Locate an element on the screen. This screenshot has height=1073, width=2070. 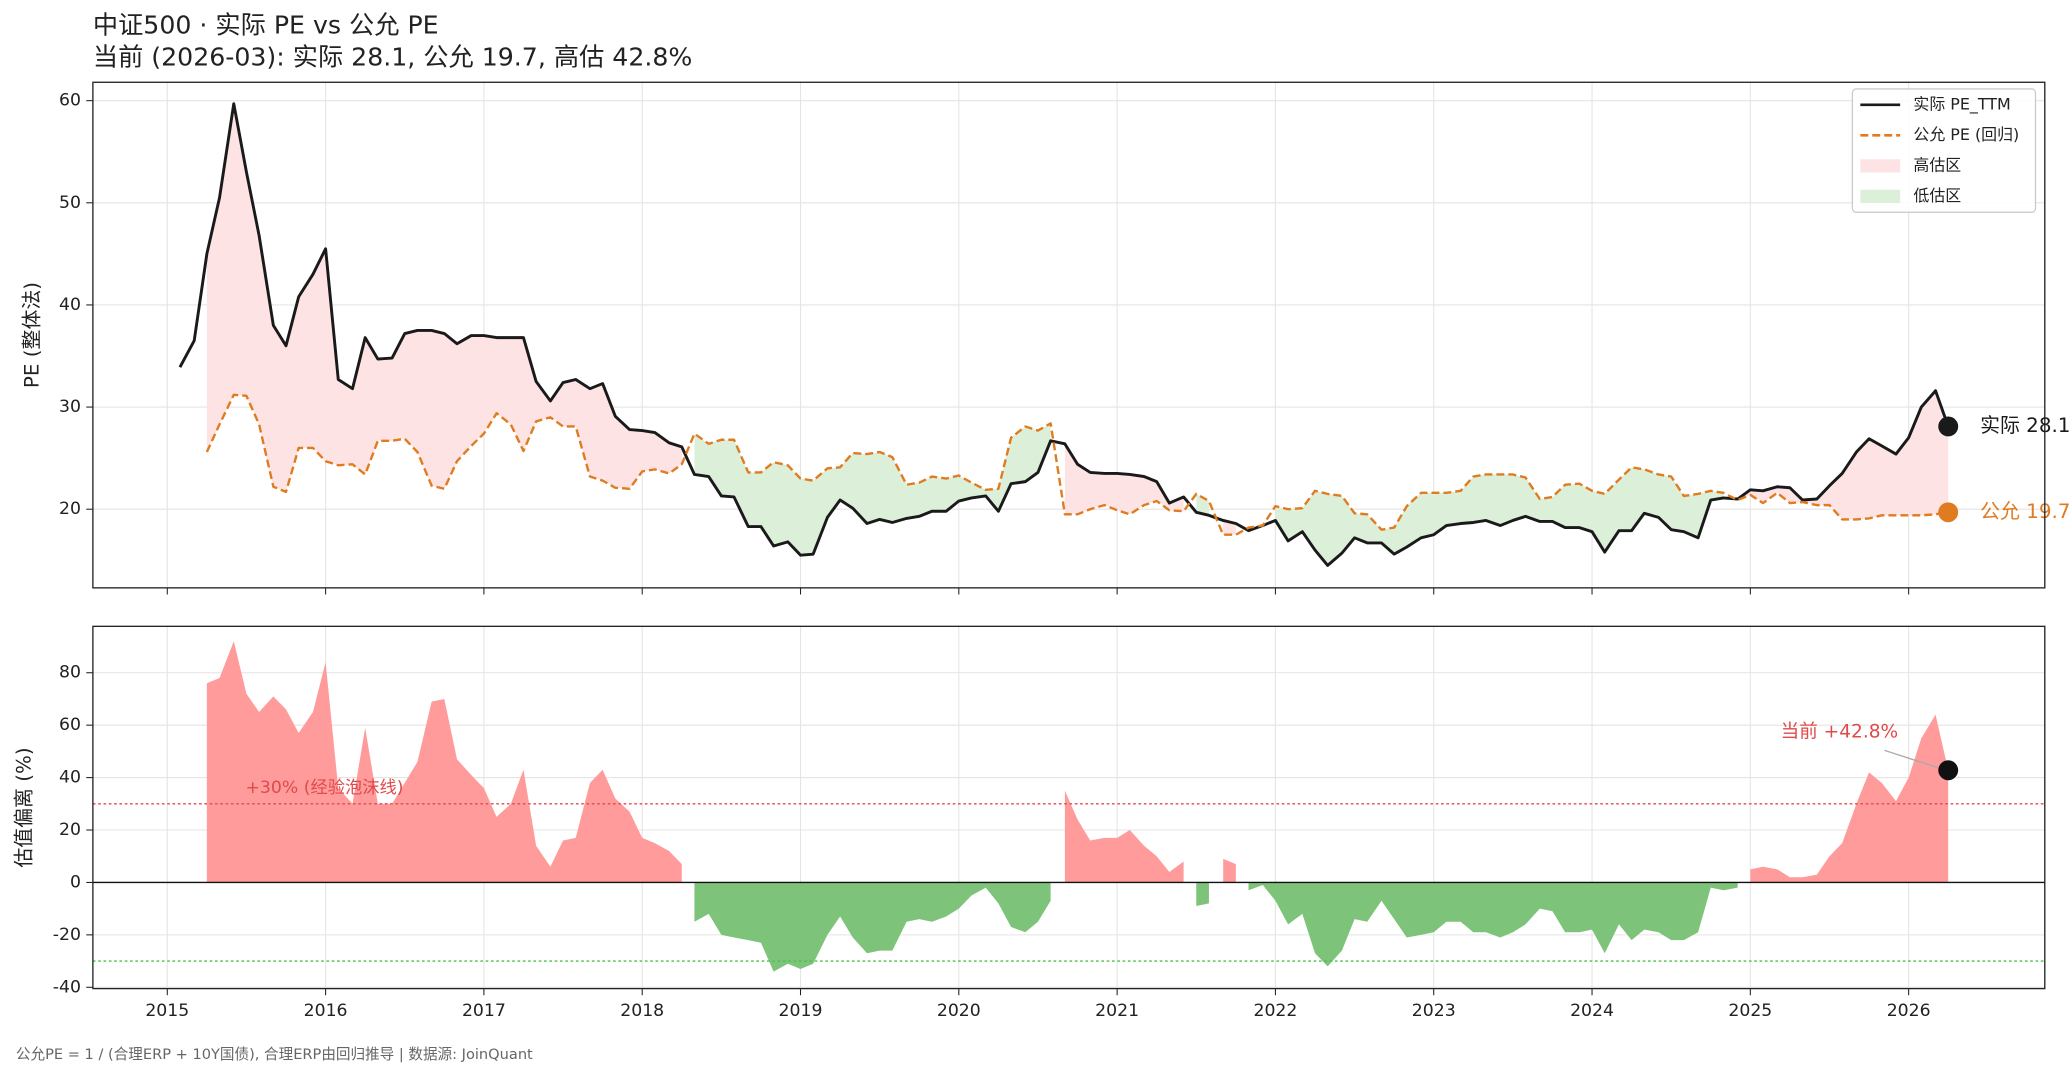
chart-title: 中证500 · 实际 PE vs 公允 PE is located at coordinates (266, 25).